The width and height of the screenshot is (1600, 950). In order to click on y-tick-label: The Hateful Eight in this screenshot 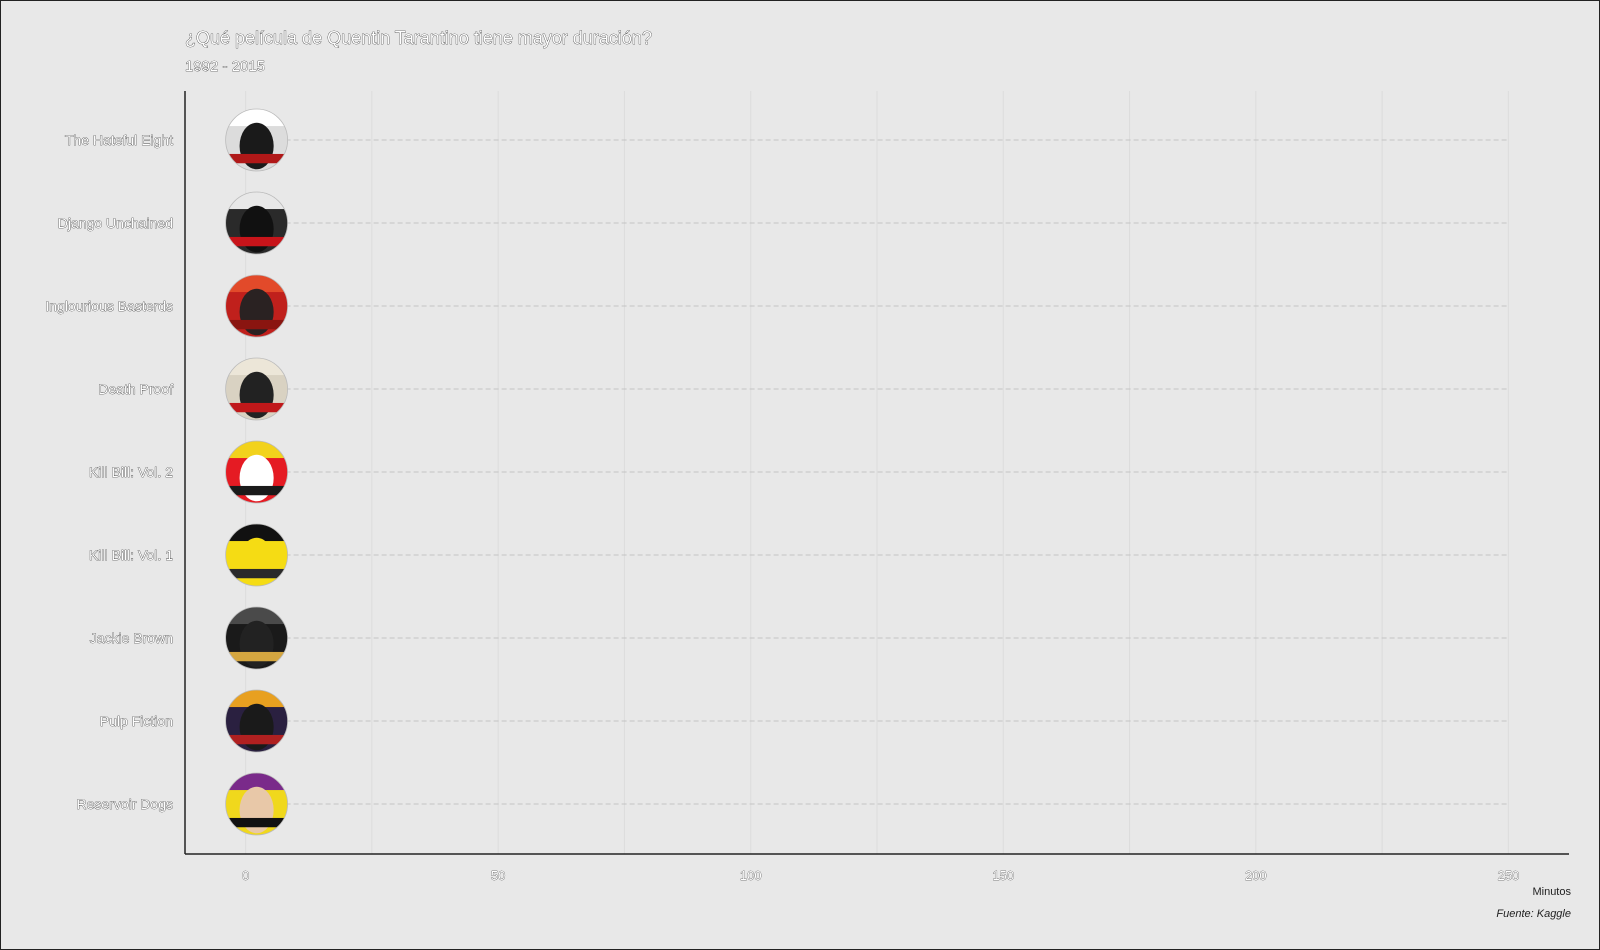, I will do `click(119, 140)`.